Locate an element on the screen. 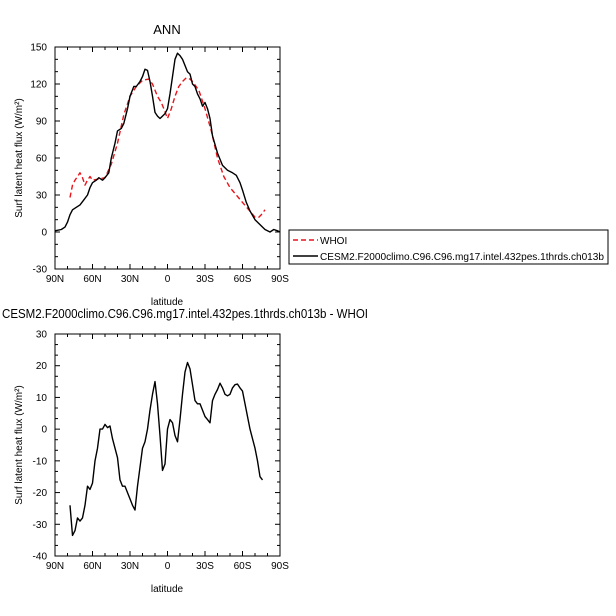  bottom-plot-frame is located at coordinates (167, 445).